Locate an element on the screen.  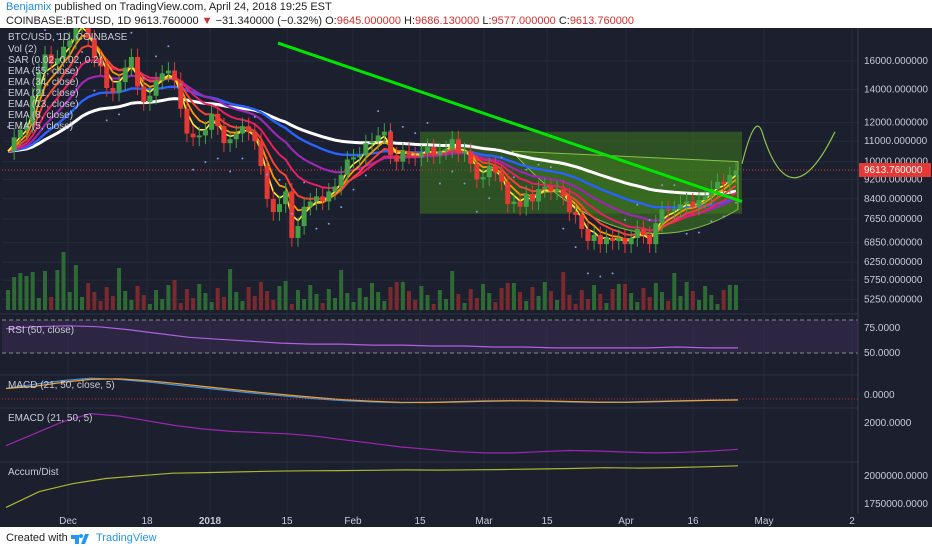
legend-entry: EMA (55, close) is located at coordinates (43, 71).